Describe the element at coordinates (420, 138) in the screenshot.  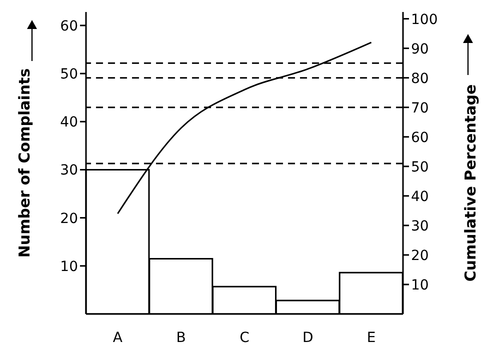
I see `y2-tick-label: 60` at that location.